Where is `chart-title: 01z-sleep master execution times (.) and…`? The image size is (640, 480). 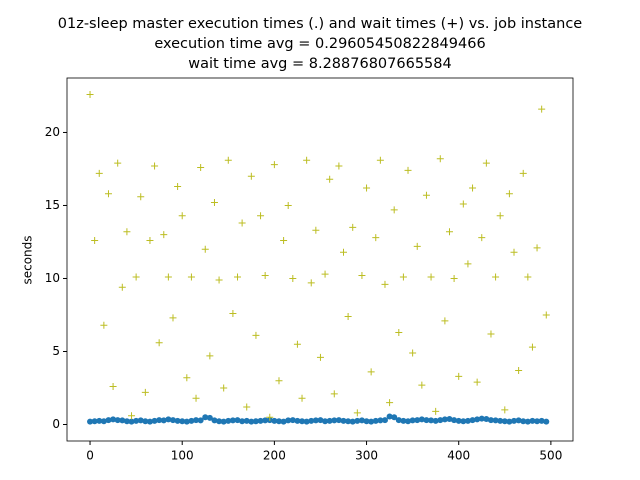 chart-title: 01z-sleep master execution times (.) and… is located at coordinates (320, 24).